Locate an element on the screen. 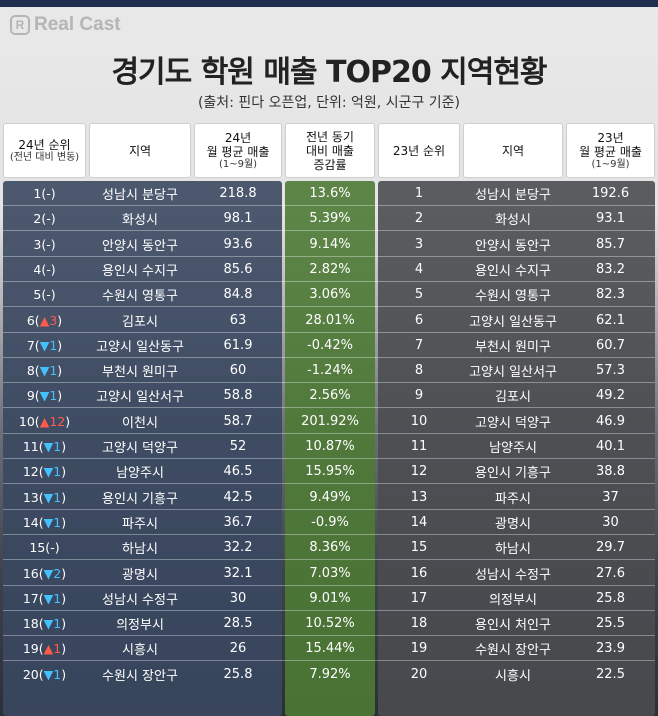  sales-change: 3.06% is located at coordinates (330, 295).